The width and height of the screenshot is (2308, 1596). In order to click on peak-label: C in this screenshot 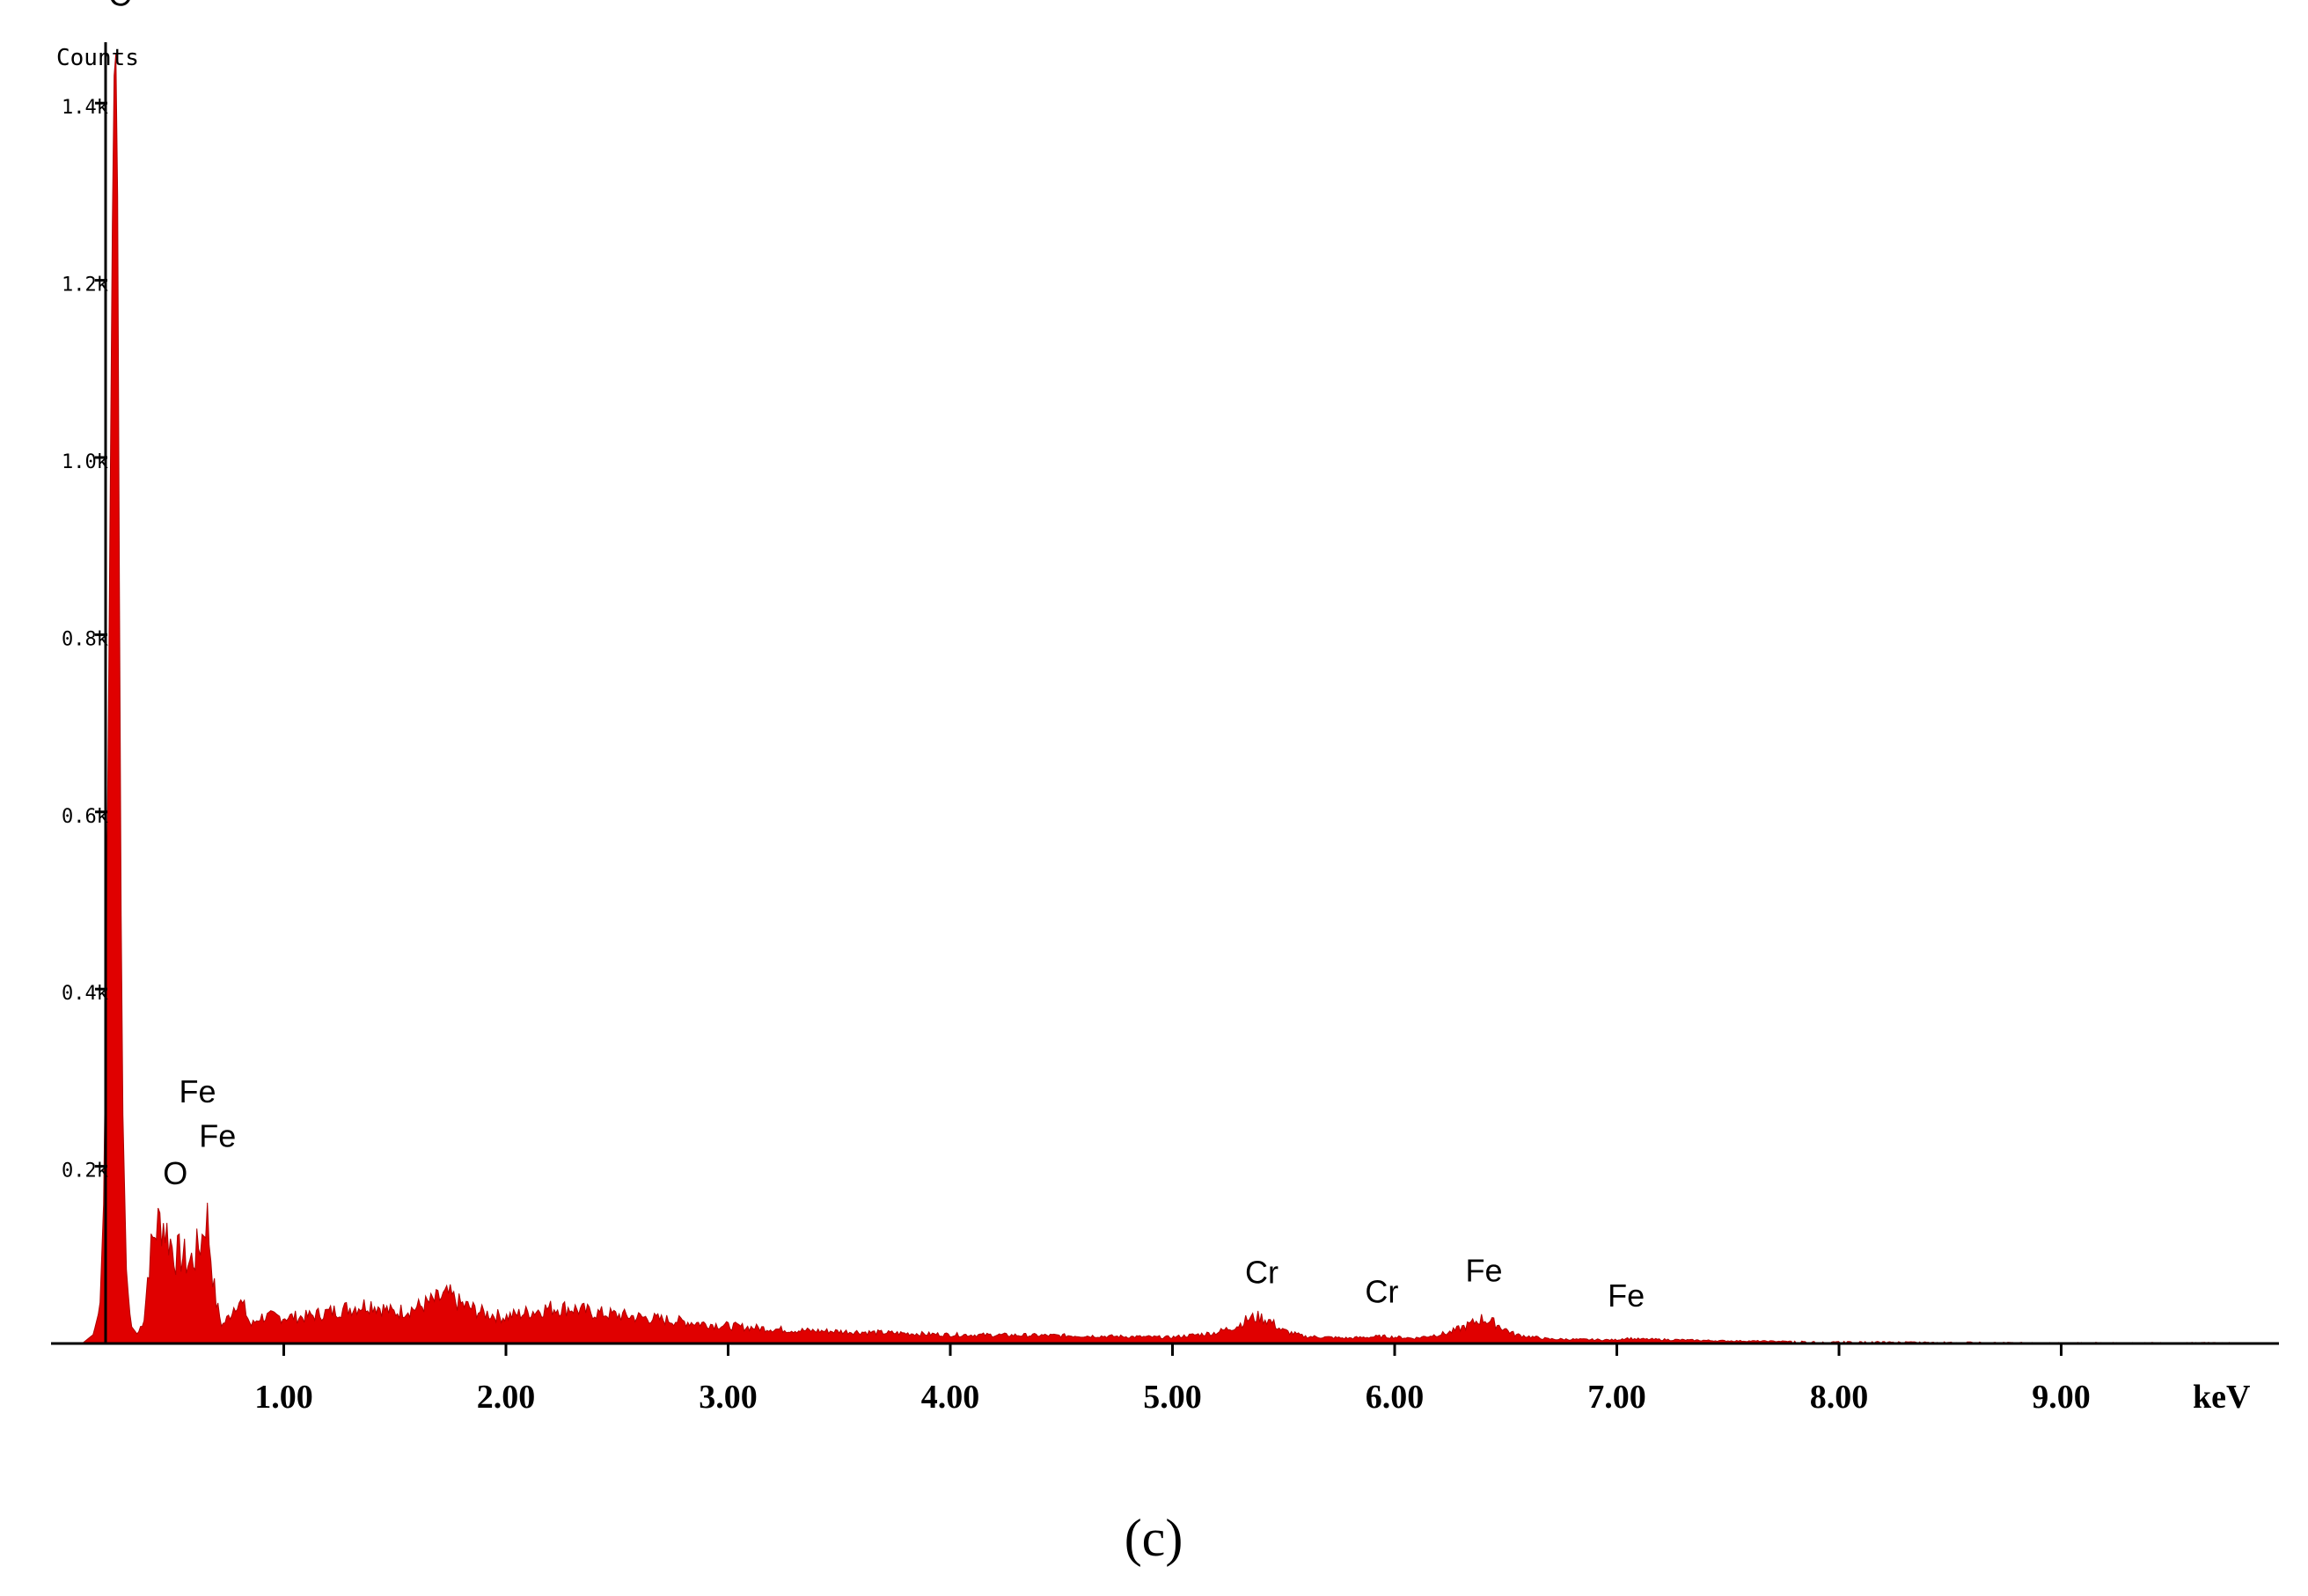, I will do `click(119, 6)`.